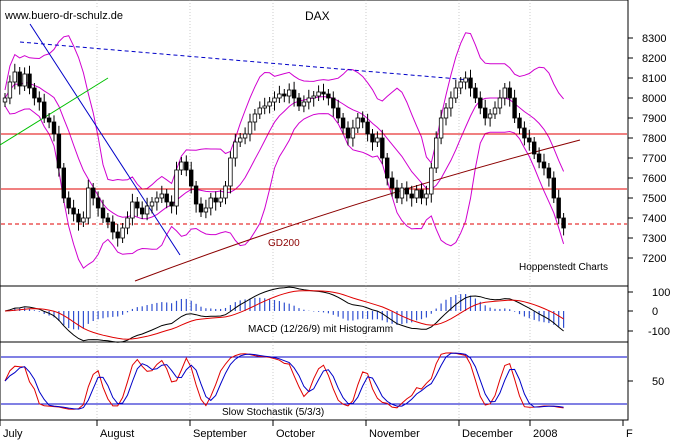  What do you see at coordinates (13, 434) in the screenshot?
I see `month-label: July` at bounding box center [13, 434].